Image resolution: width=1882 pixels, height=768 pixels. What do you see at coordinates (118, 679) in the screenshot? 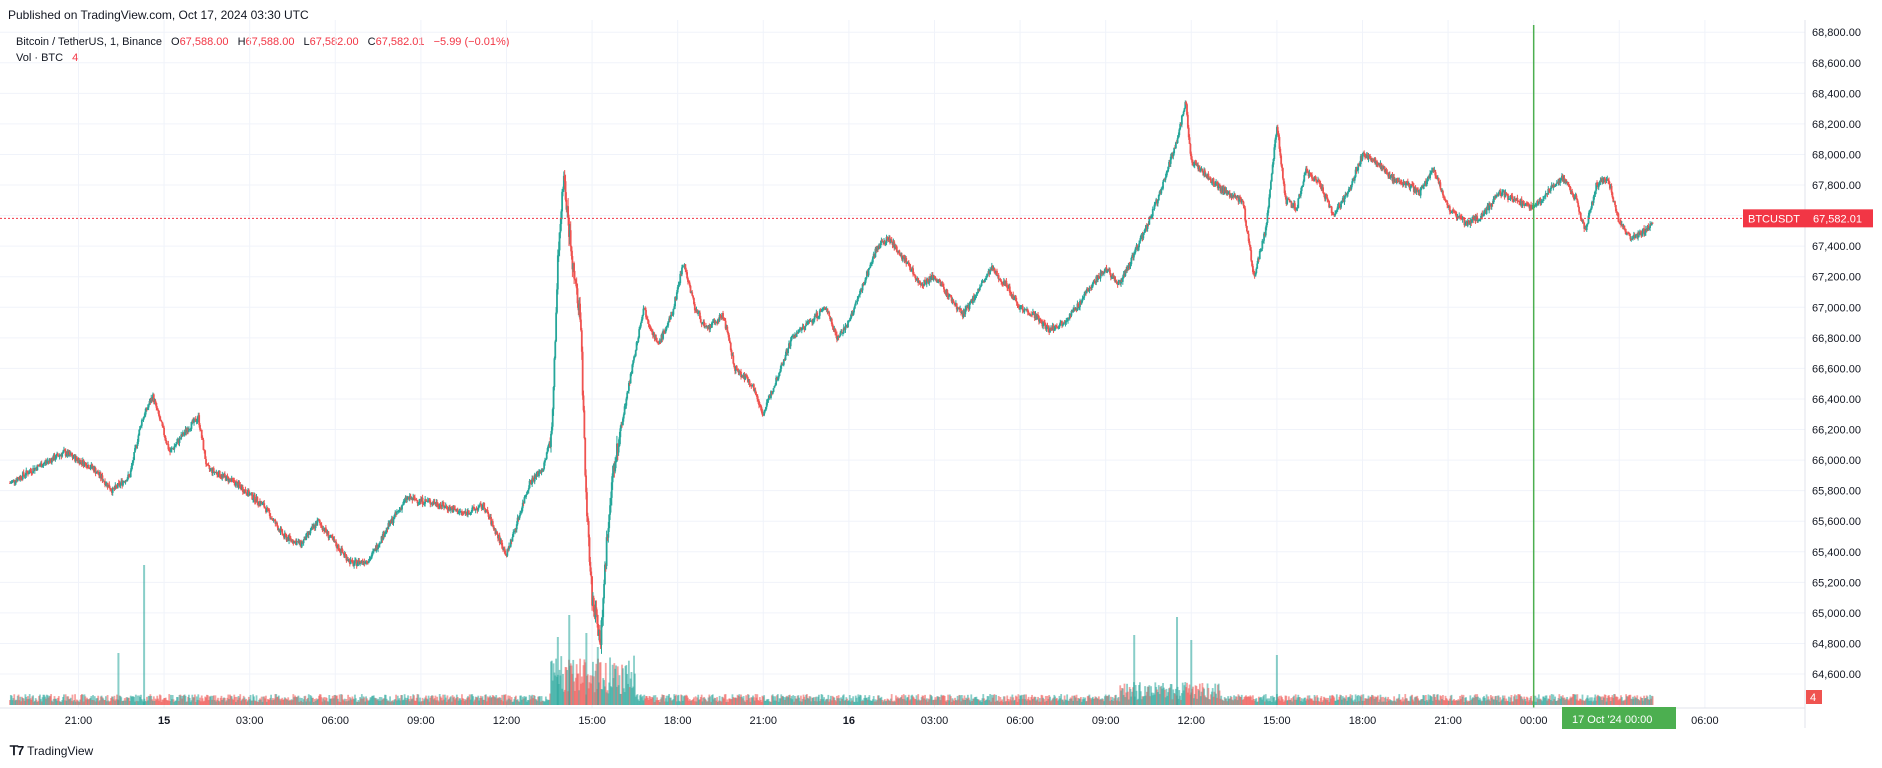
I see `volume-spike` at bounding box center [118, 679].